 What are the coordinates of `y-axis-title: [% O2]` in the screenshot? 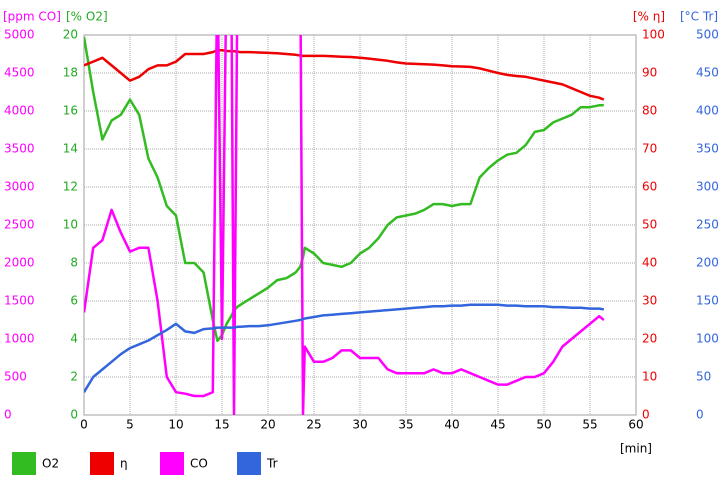 It's located at (87, 17).